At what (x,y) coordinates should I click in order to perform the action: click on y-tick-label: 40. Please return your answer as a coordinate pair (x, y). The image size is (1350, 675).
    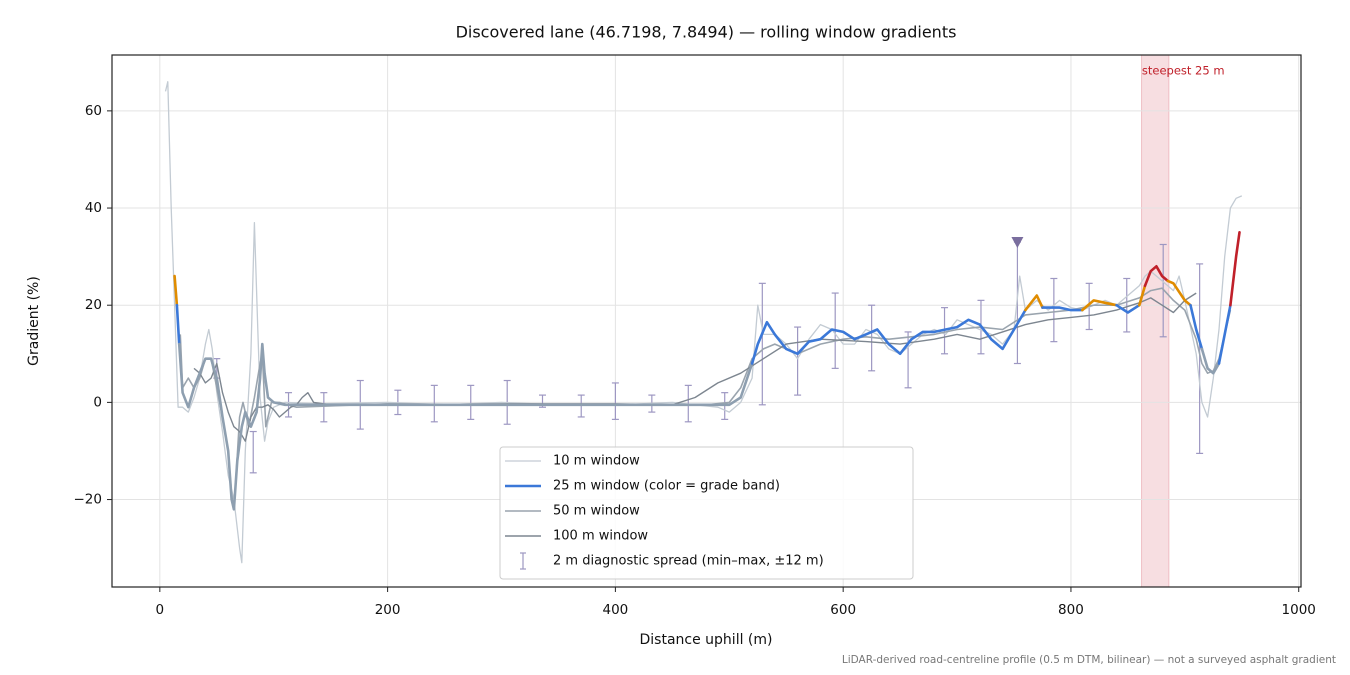
    Looking at the image, I should click on (93, 208).